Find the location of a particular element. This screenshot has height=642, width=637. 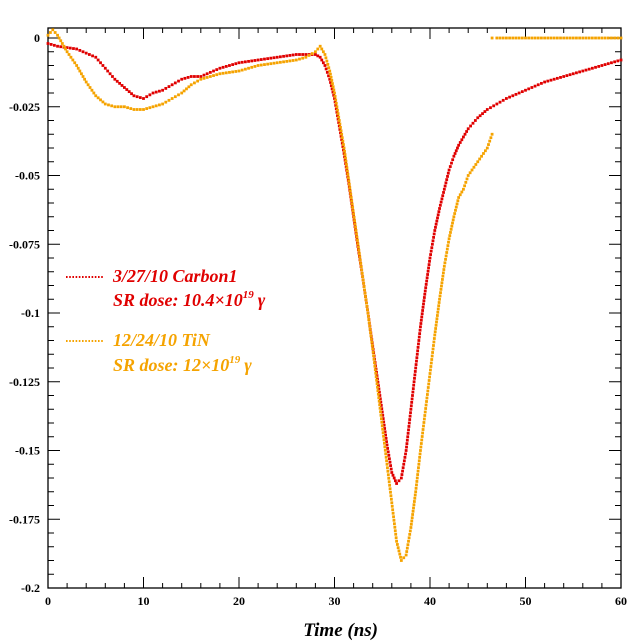

legend-dose-tin: SR dose: 12×1019 γ is located at coordinates (182, 364).